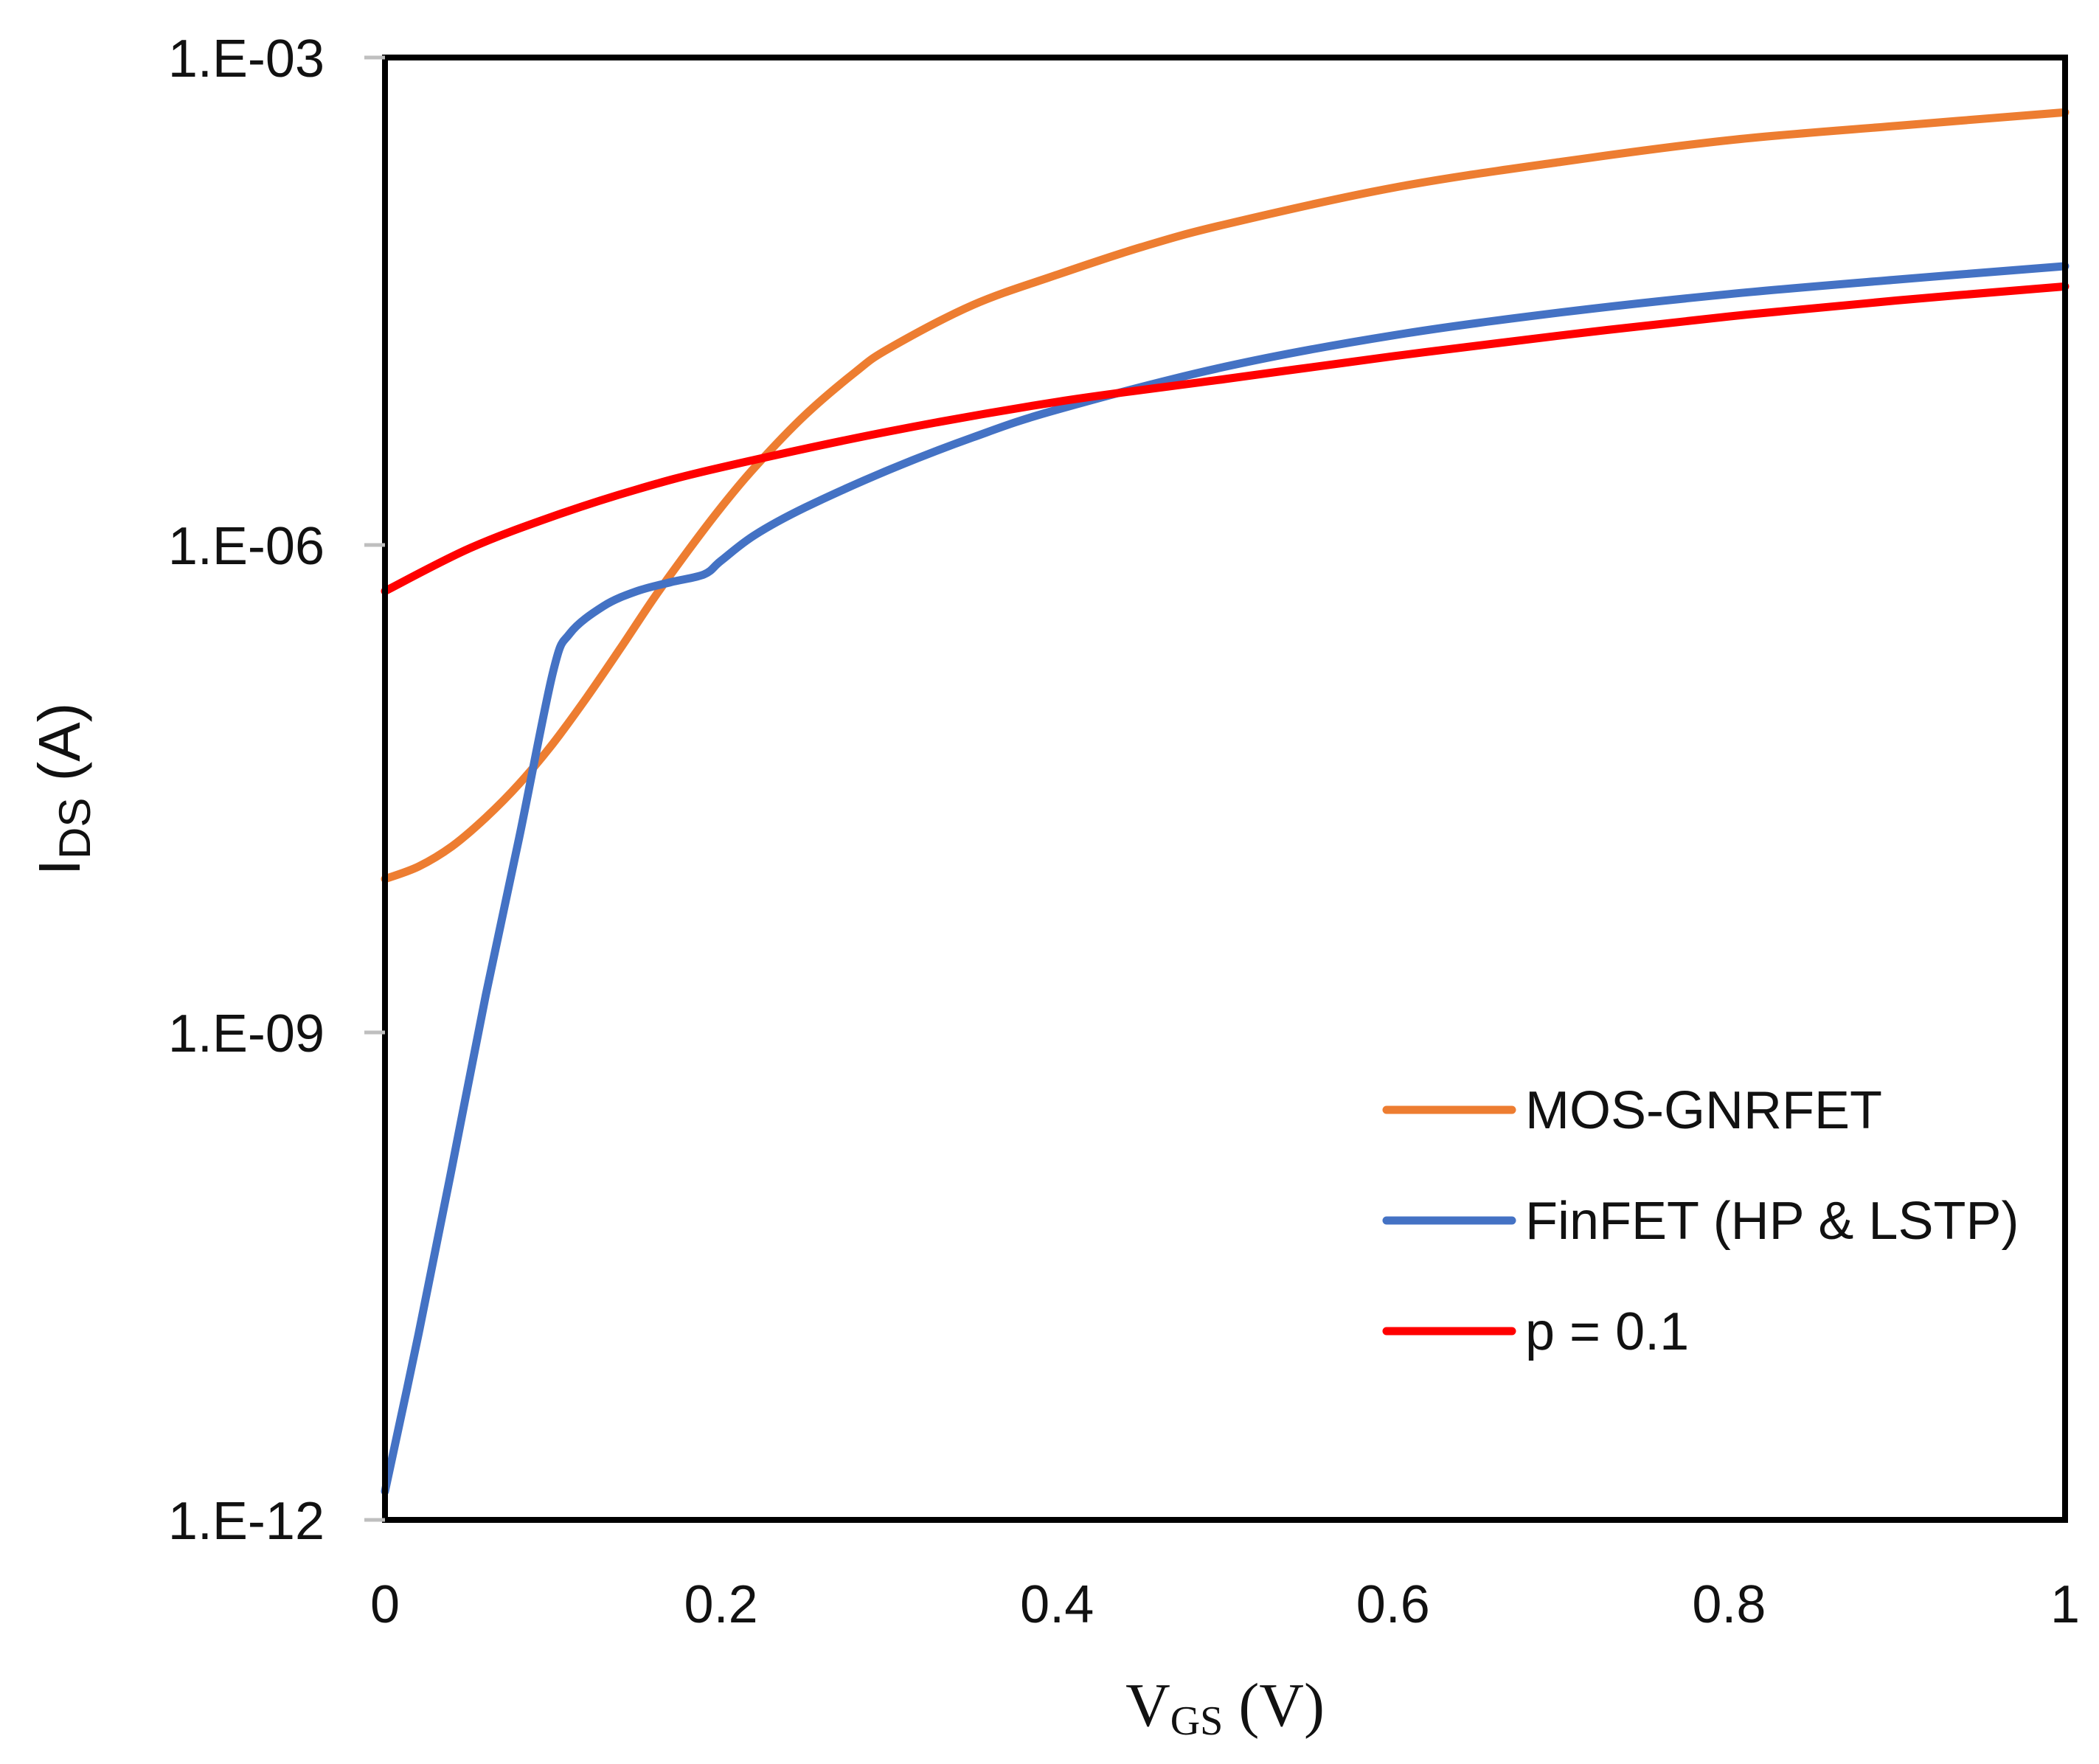 Image resolution: width=2099 pixels, height=1764 pixels. What do you see at coordinates (246, 1033) in the screenshot?
I see `y-tick-label-1: 1.E-09` at bounding box center [246, 1033].